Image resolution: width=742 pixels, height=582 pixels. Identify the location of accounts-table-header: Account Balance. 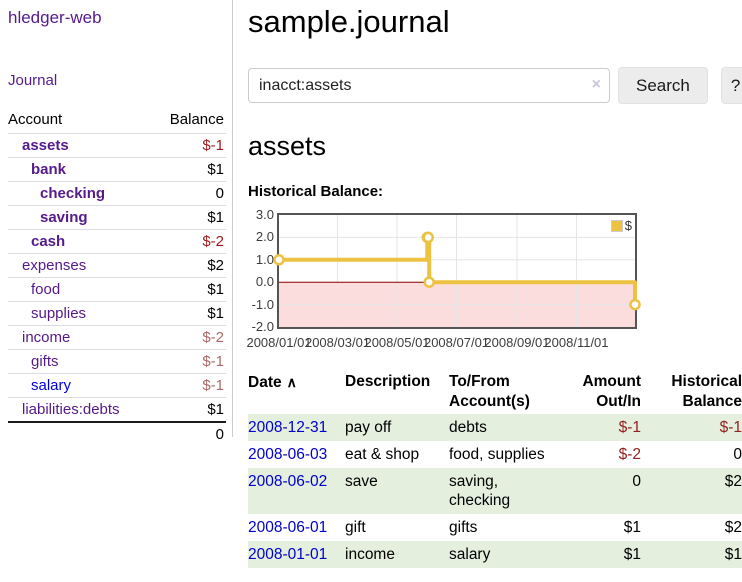
(117, 121).